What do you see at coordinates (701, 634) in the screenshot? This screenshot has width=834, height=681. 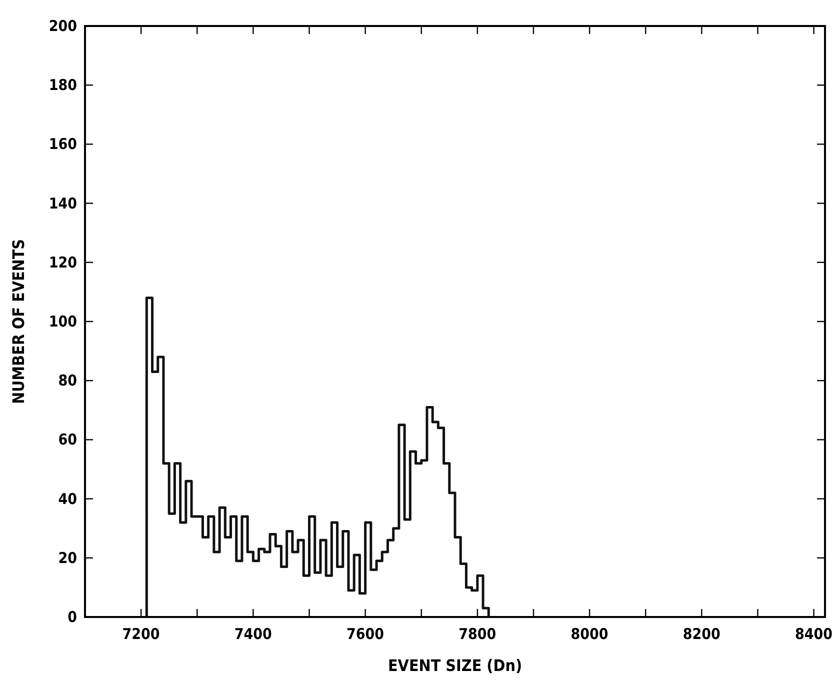 I see `x-tick-label: 8200` at bounding box center [701, 634].